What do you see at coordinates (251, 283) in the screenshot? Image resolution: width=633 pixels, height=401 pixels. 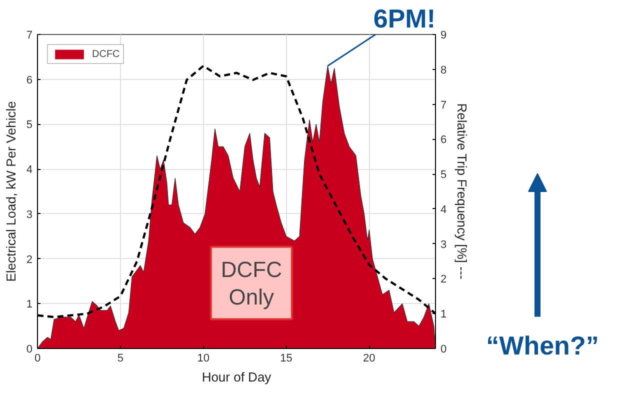 I see `annotation: DCFC Only` at bounding box center [251, 283].